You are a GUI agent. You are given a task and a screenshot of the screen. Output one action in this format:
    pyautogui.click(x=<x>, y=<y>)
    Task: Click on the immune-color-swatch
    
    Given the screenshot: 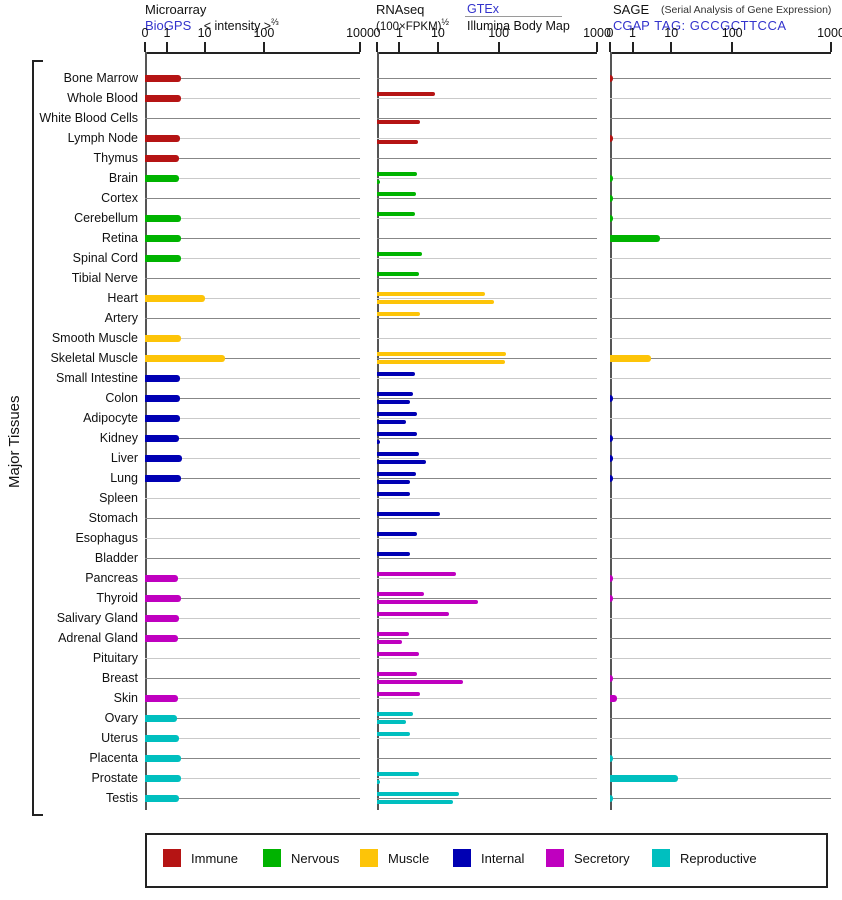 What is the action you would take?
    pyautogui.click(x=172, y=858)
    